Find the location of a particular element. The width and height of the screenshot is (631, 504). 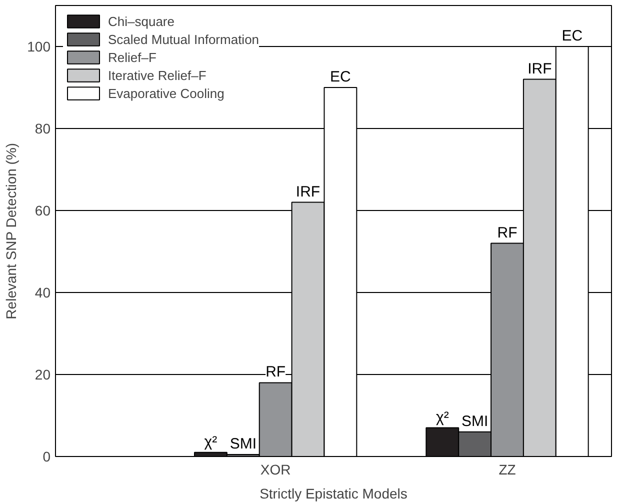

legend-label: Iterative Relief–F is located at coordinates (157, 75).